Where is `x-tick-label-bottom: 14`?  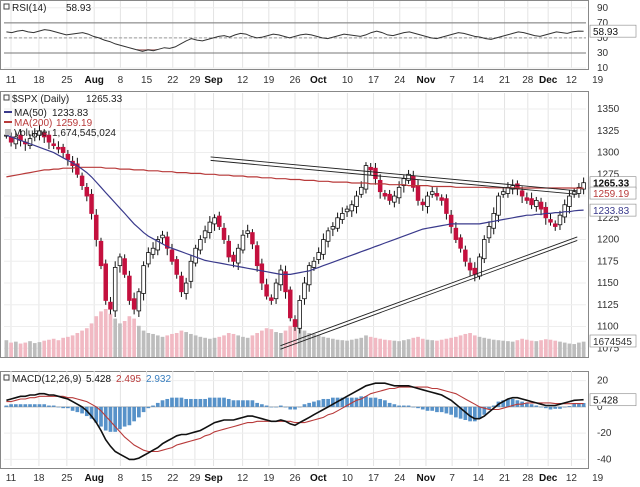 x-tick-label-bottom: 14 is located at coordinates (479, 478).